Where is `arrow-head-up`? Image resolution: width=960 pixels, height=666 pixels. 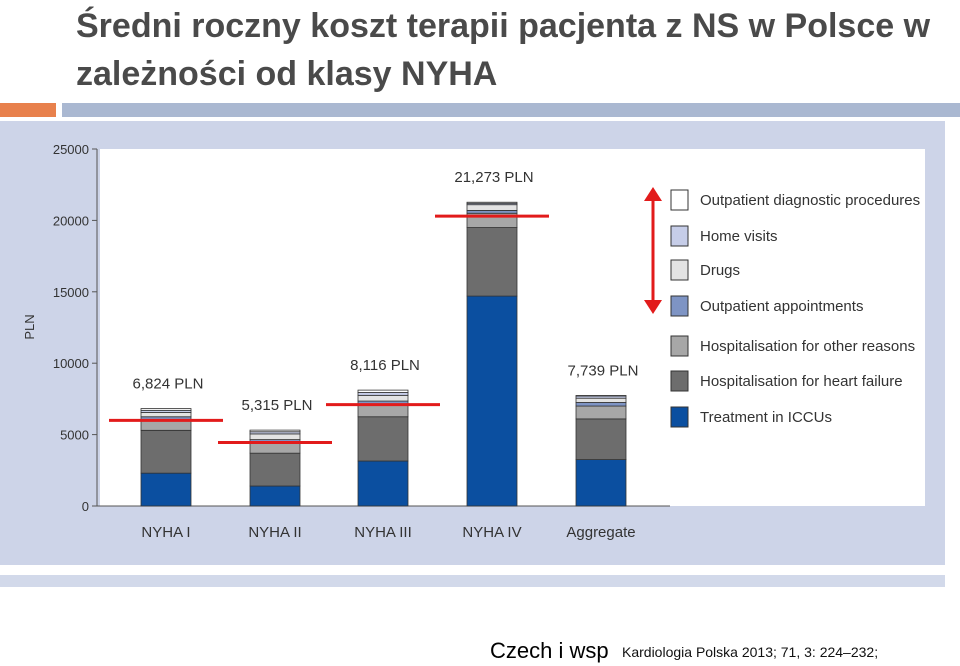 arrow-head-up is located at coordinates (653, 194).